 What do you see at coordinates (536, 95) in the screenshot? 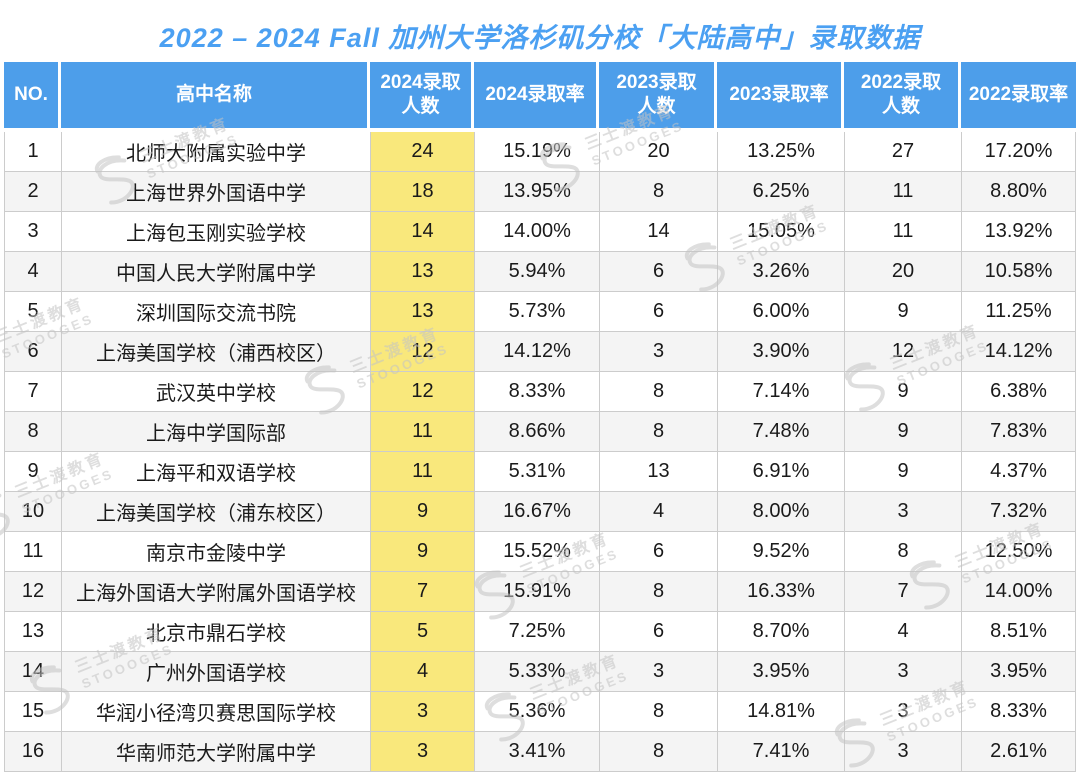
I see `header-rate-2024: 2024录取率` at bounding box center [536, 95].